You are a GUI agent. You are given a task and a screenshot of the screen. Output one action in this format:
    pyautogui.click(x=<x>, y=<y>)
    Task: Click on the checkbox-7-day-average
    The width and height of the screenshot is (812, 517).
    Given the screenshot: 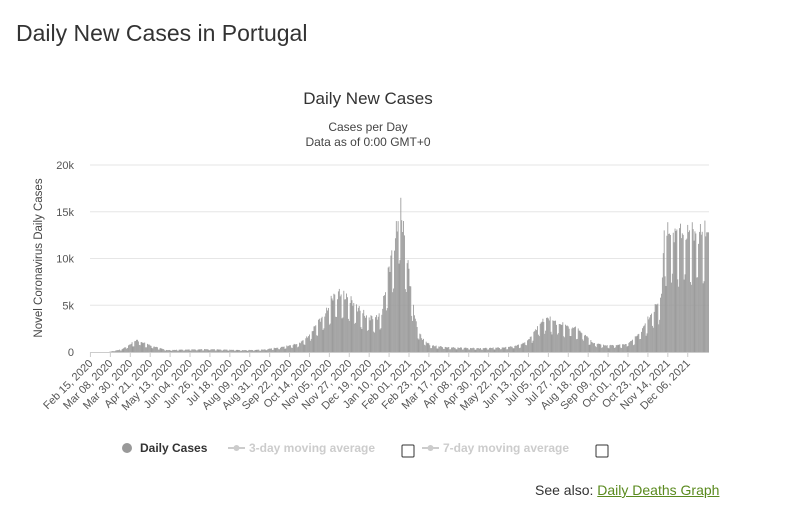 What is the action you would take?
    pyautogui.click(x=602, y=451)
    